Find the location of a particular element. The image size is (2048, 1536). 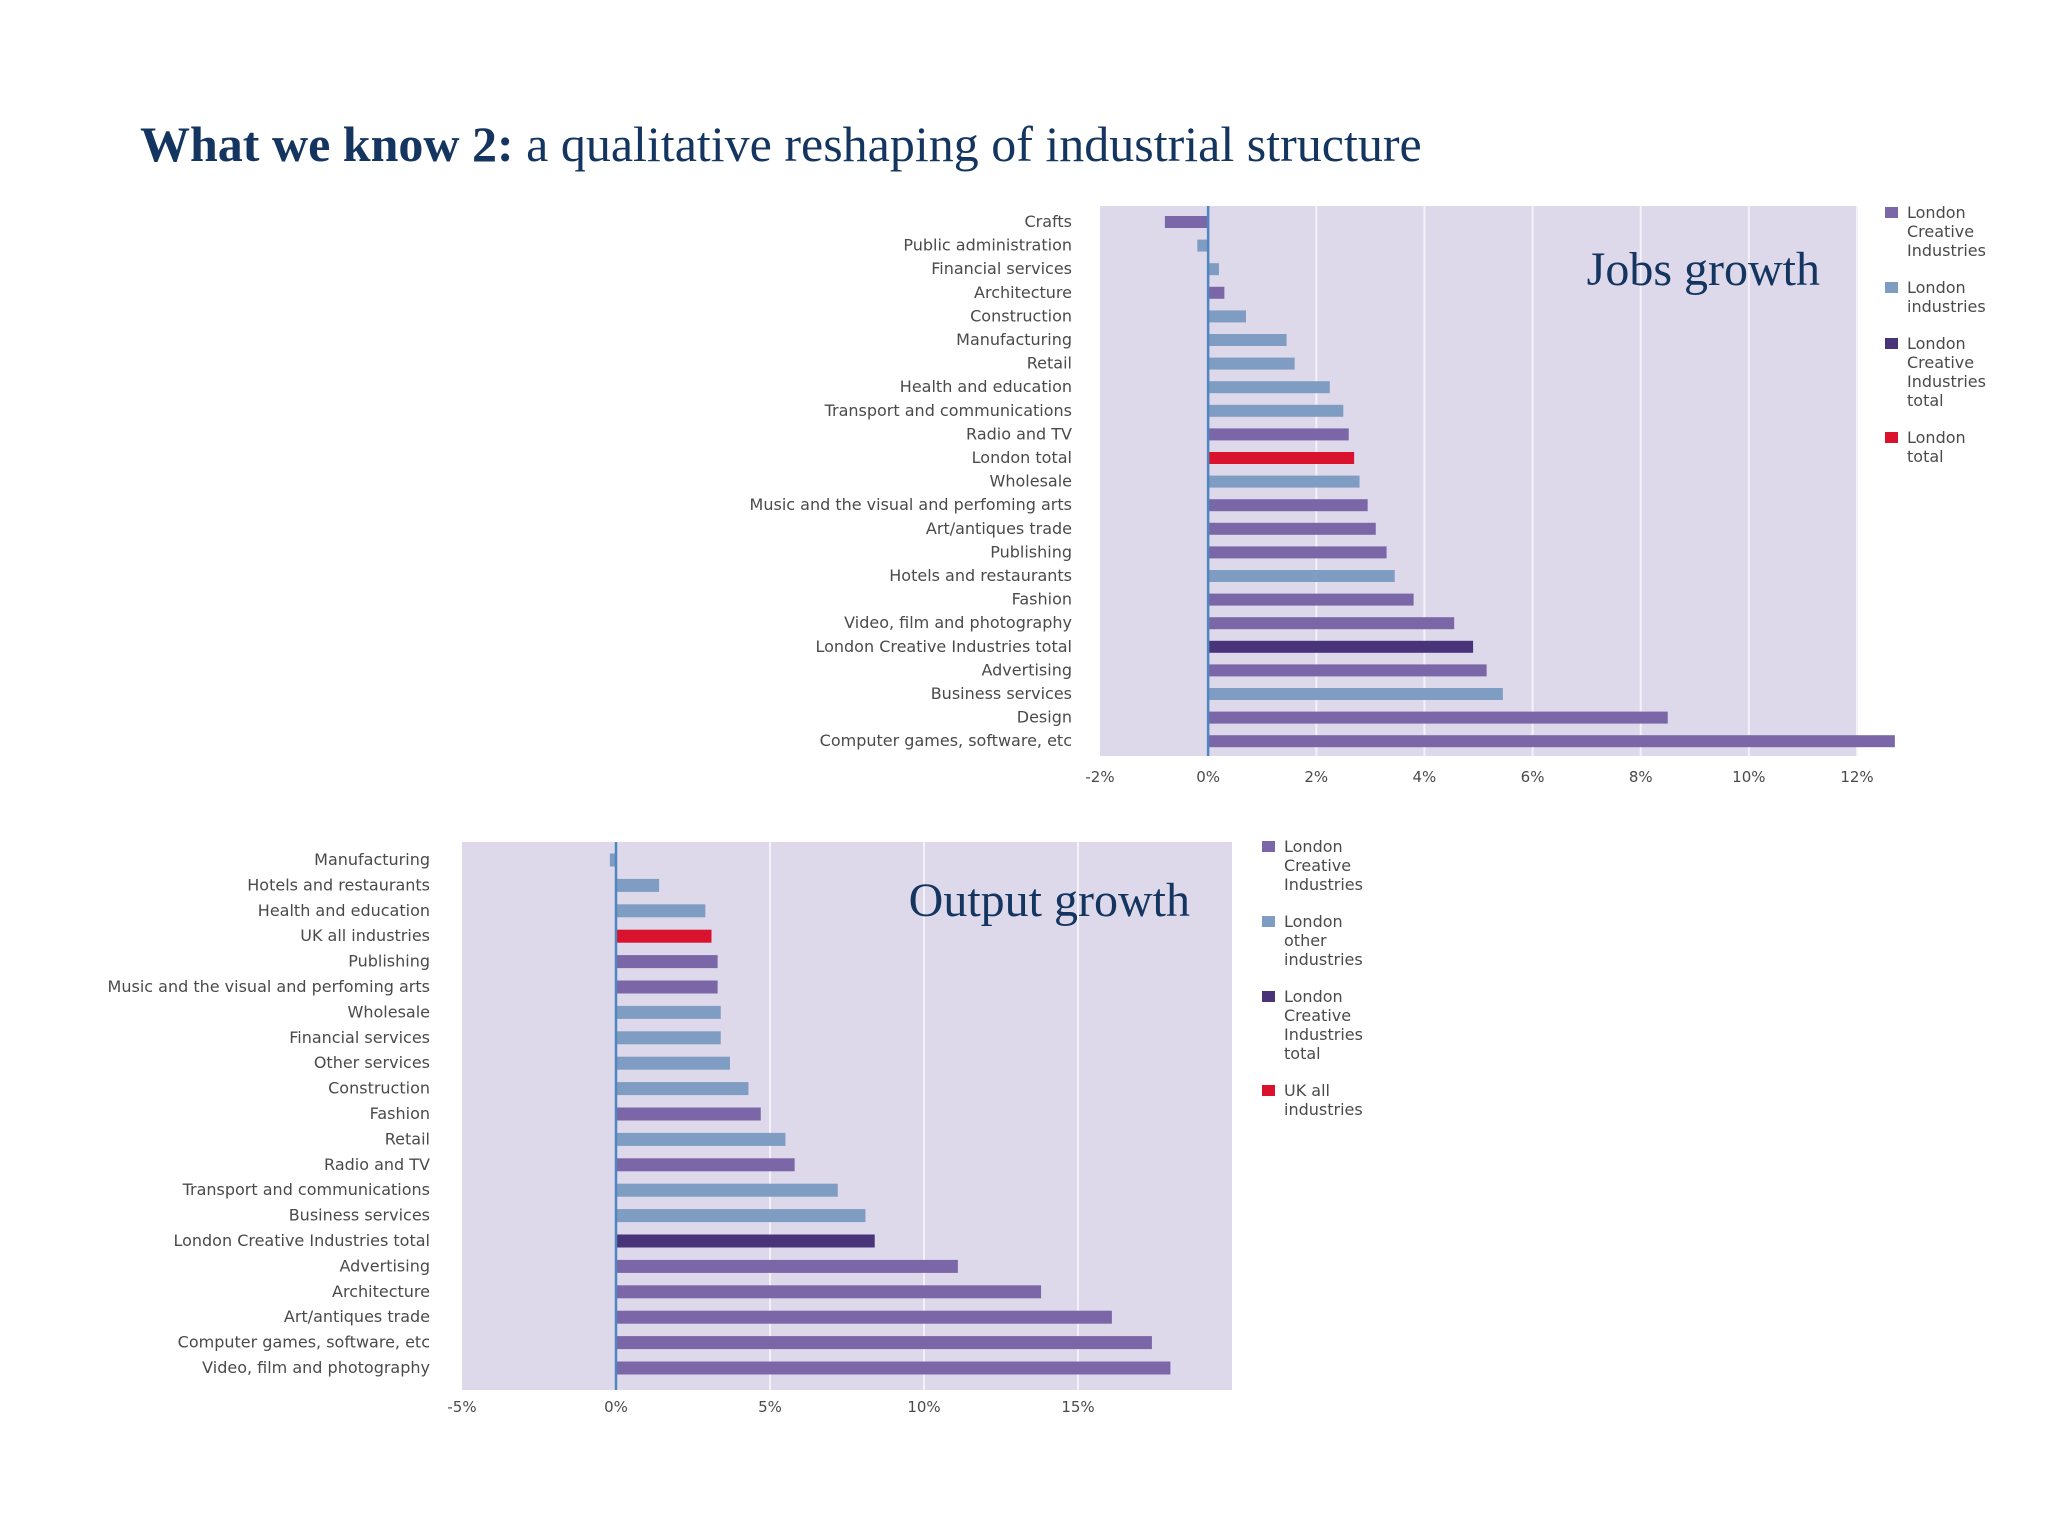

output-bar-retail is located at coordinates (701, 1139).